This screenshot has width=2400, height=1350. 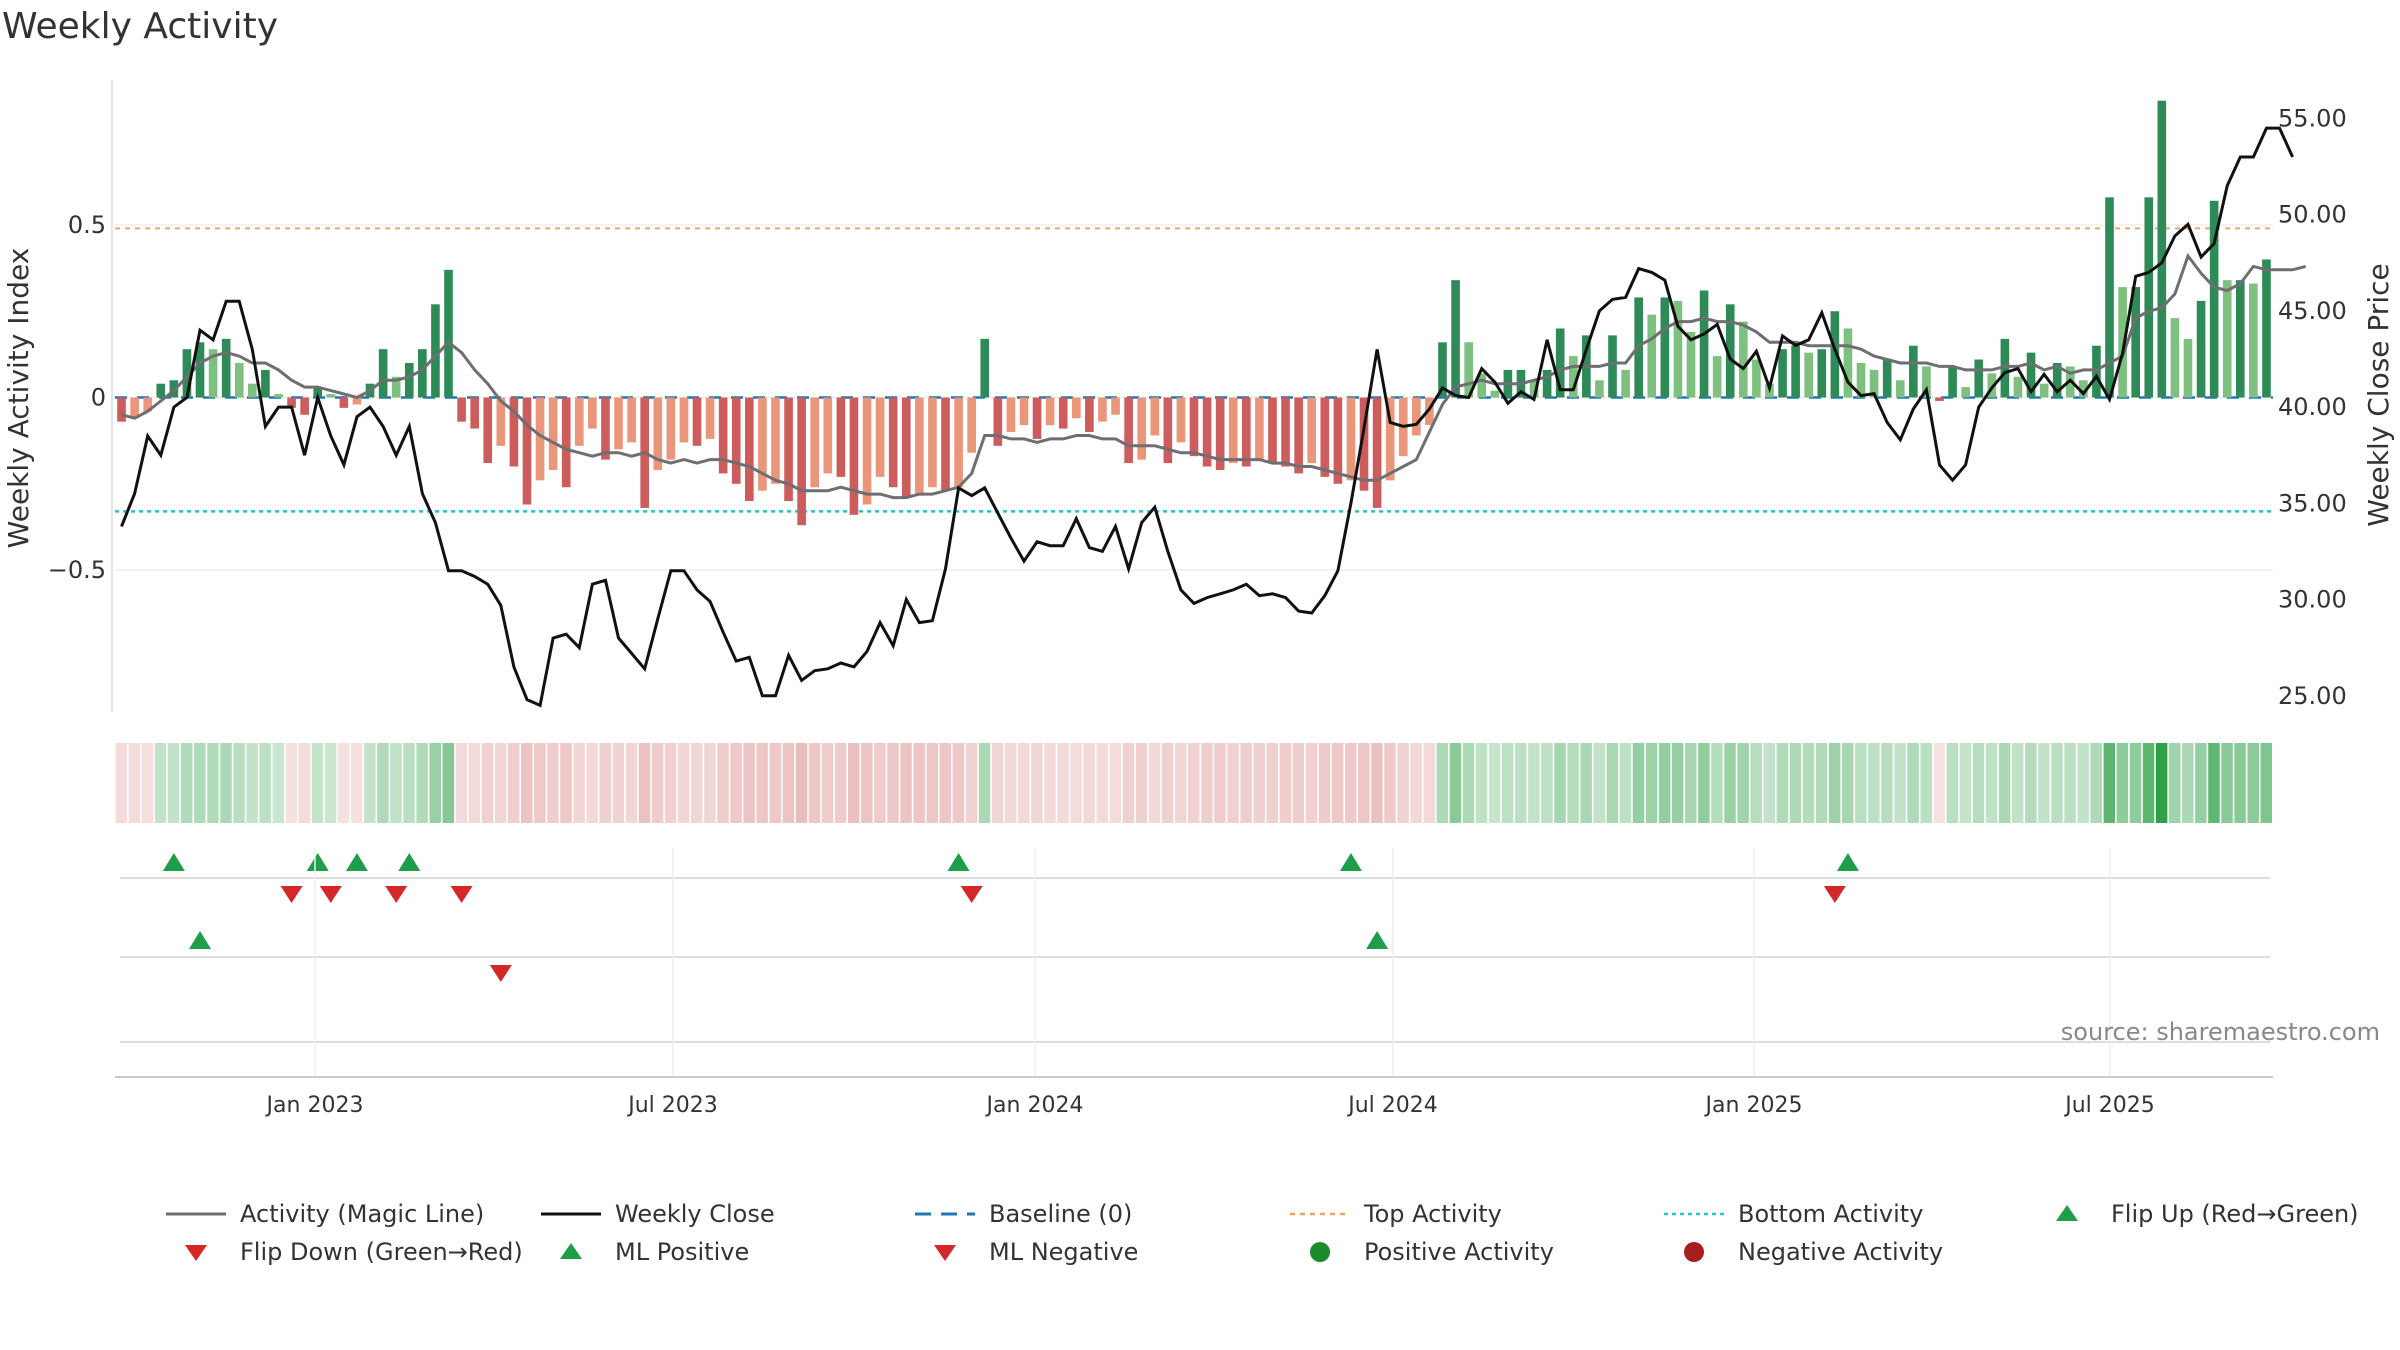 What do you see at coordinates (2220, 1032) in the screenshot?
I see `source-label: source: sharemaestro.com` at bounding box center [2220, 1032].